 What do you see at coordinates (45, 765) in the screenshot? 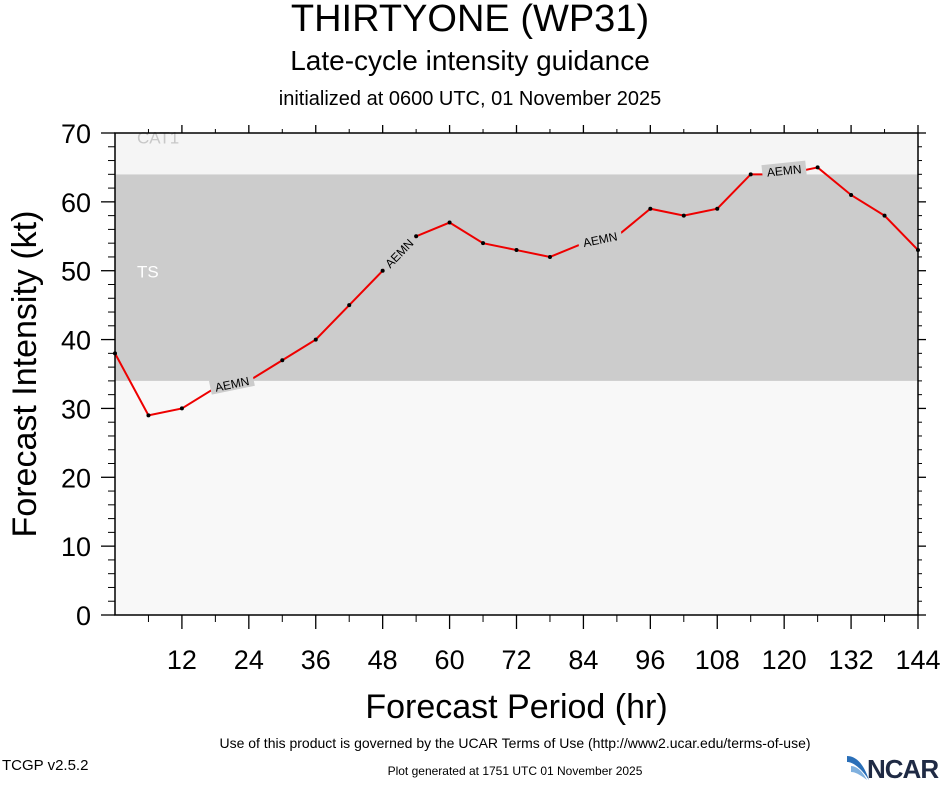
I see `software-version: TCGP v2.5.2` at bounding box center [45, 765].